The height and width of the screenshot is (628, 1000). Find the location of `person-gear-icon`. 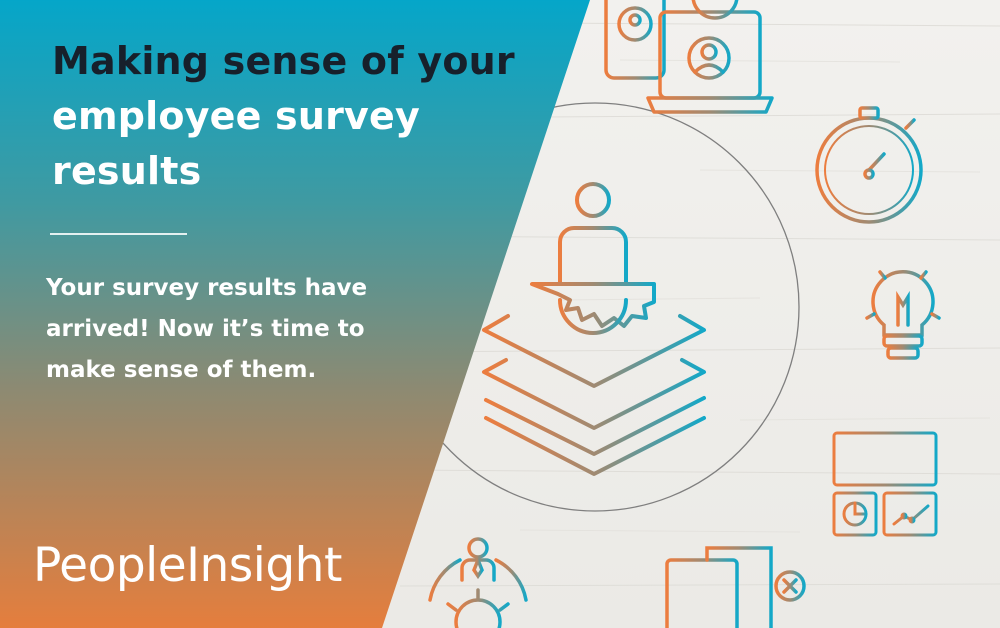

person-gear-icon is located at coordinates (478, 582).